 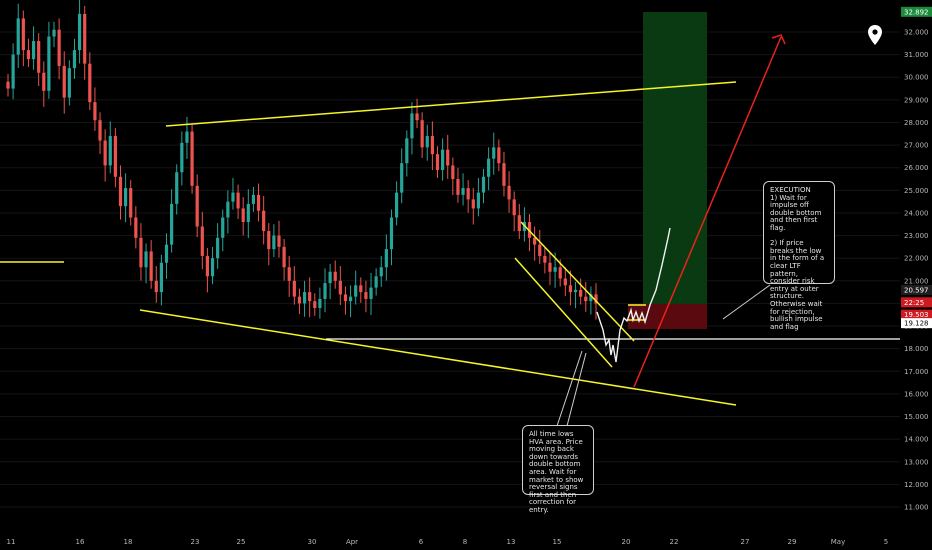 I want to click on price-tick-label: 17.000, so click(x=916, y=372).